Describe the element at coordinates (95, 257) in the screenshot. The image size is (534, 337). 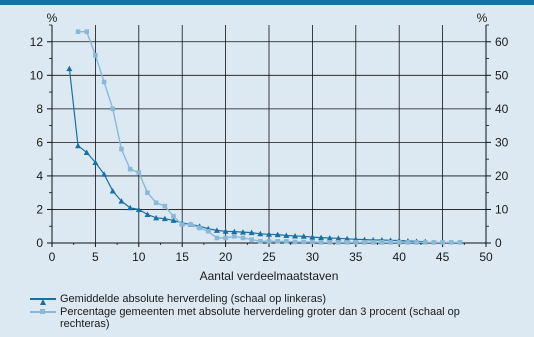
I see `x-tick-label: 5` at that location.